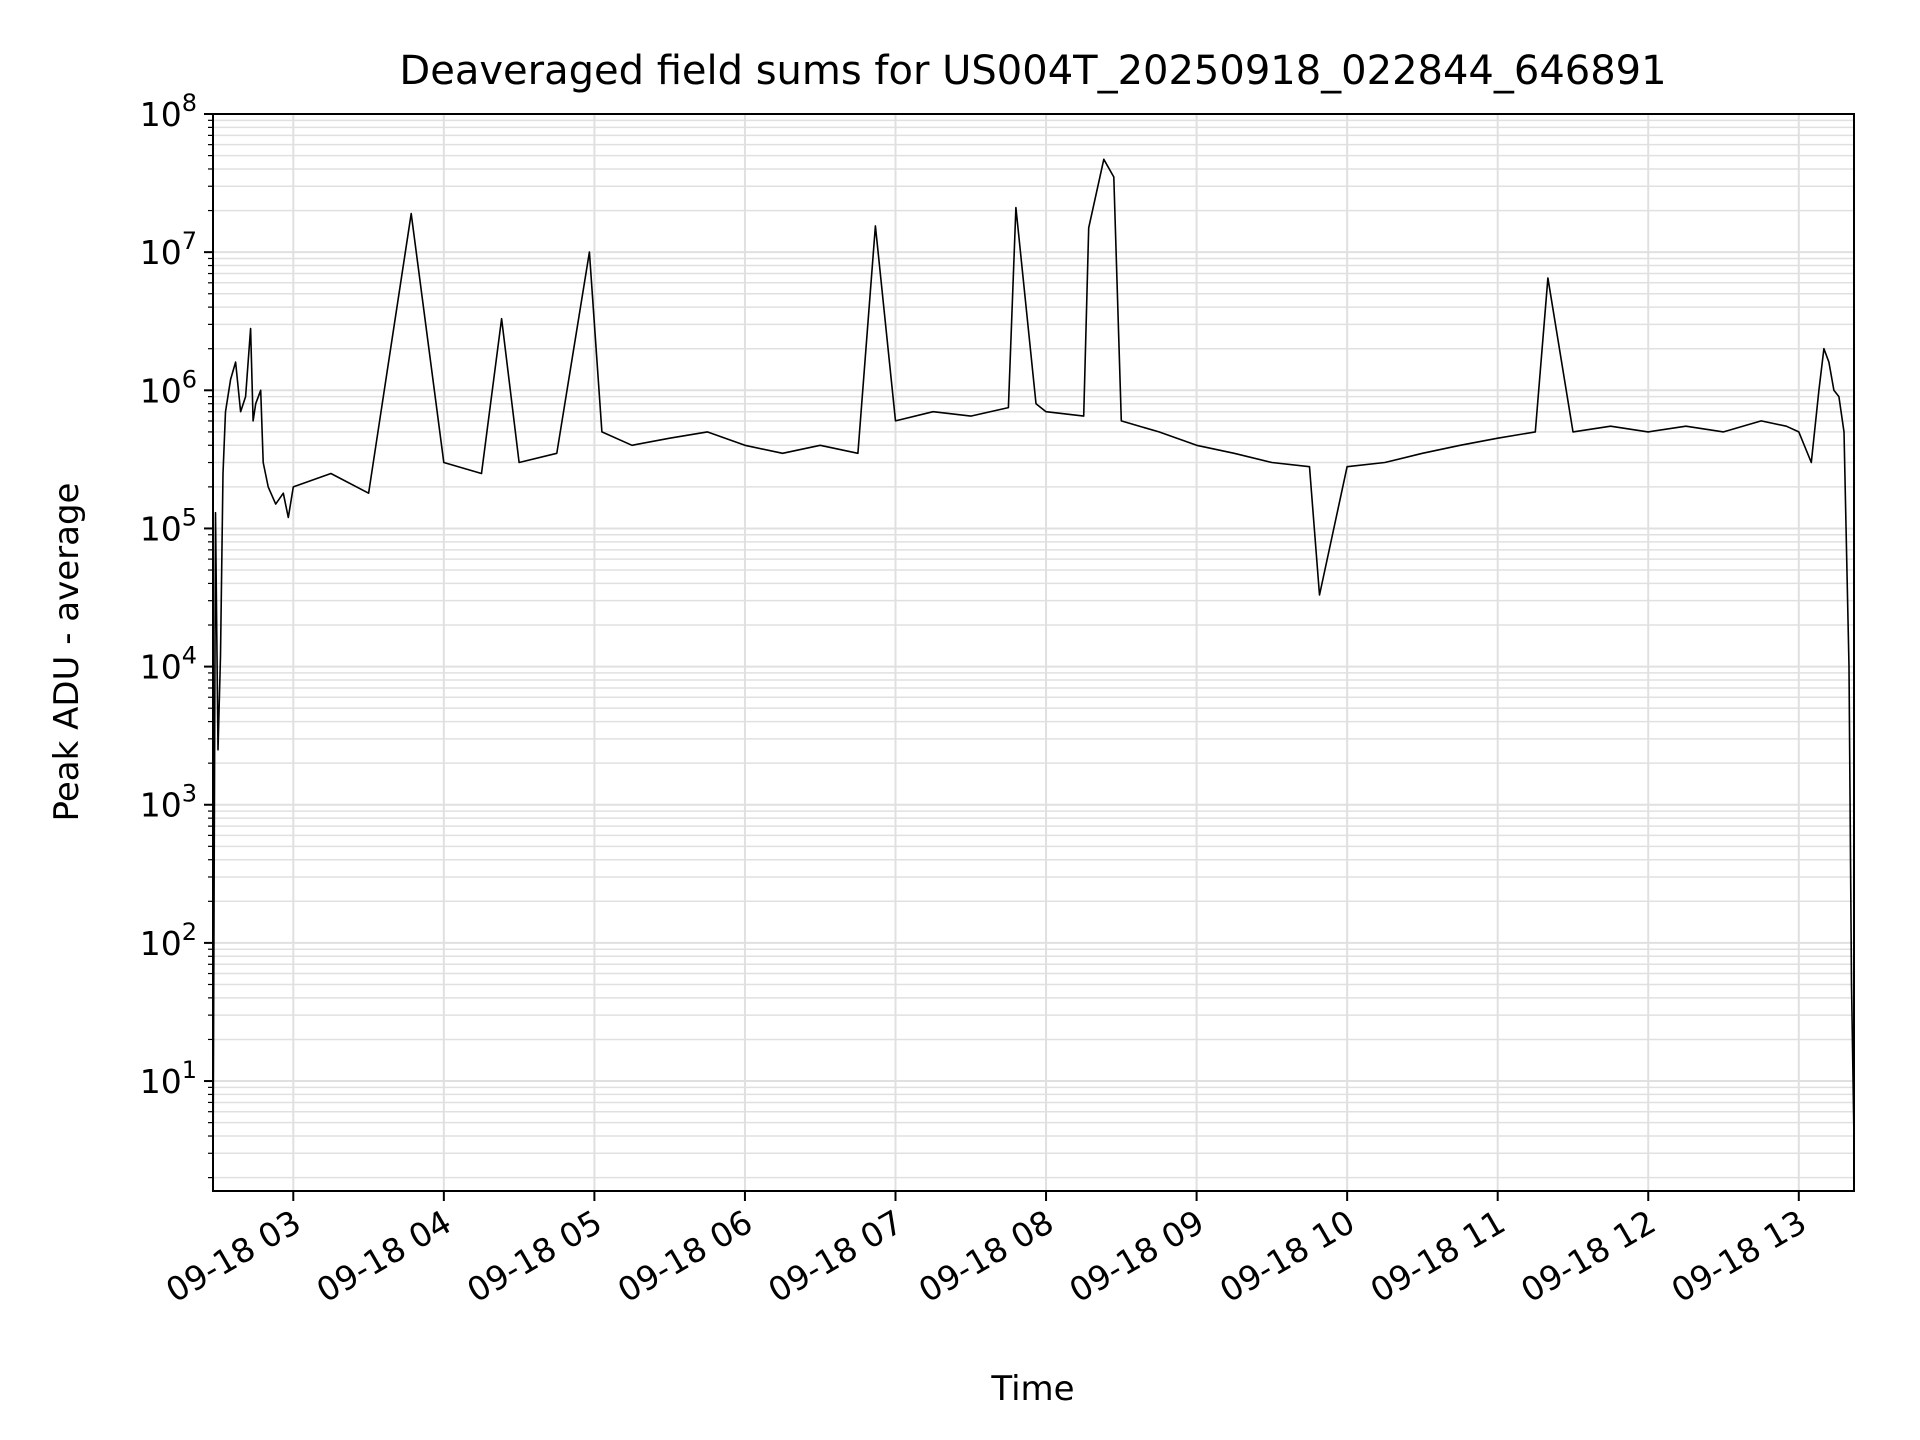  I want to click on y-tick-exponent: 1, so click(189, 1070).